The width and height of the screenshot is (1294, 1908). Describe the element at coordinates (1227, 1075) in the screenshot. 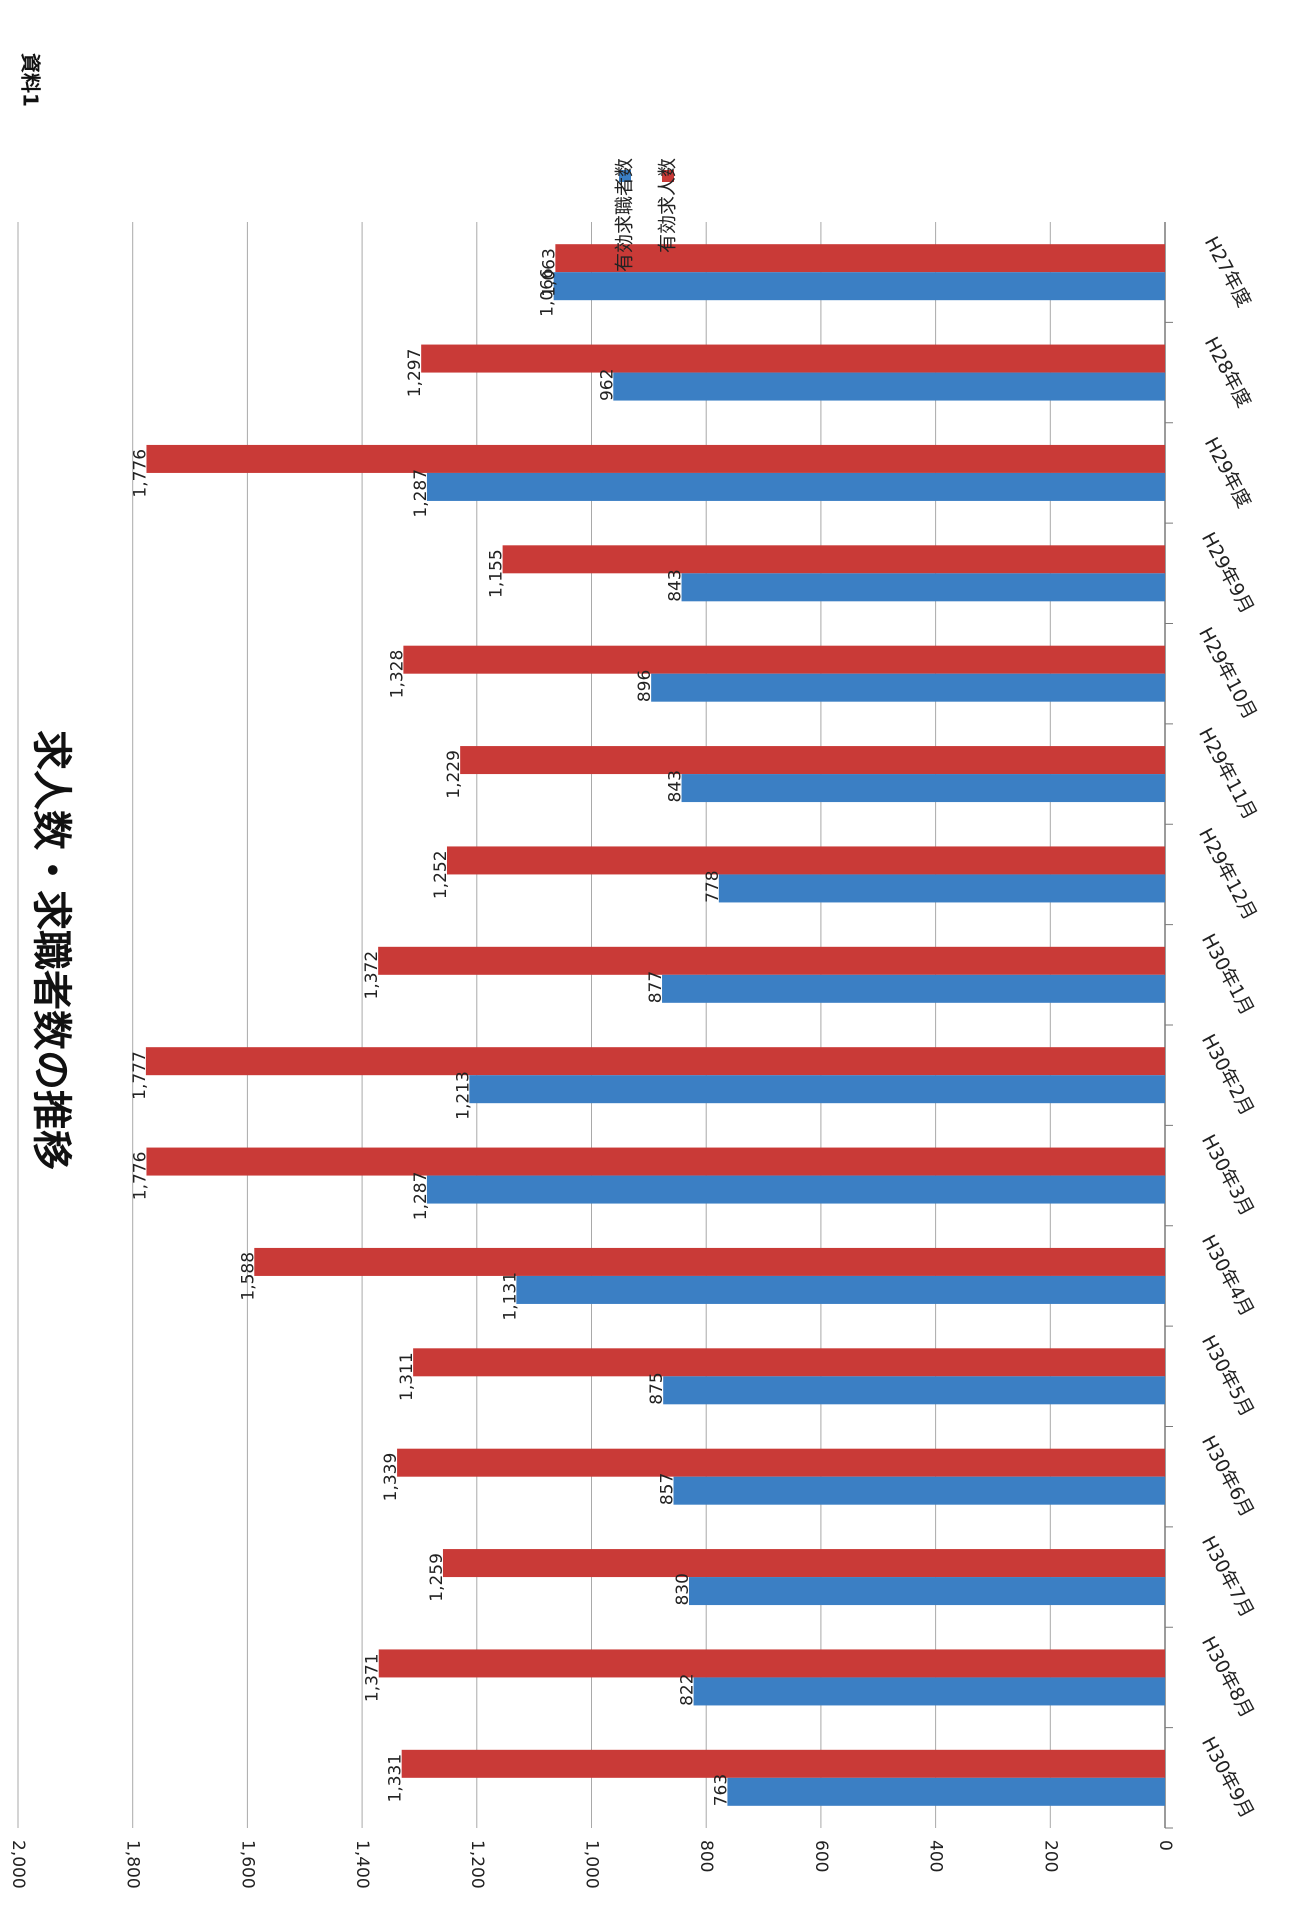

I see `category-label: H30年2月` at that location.